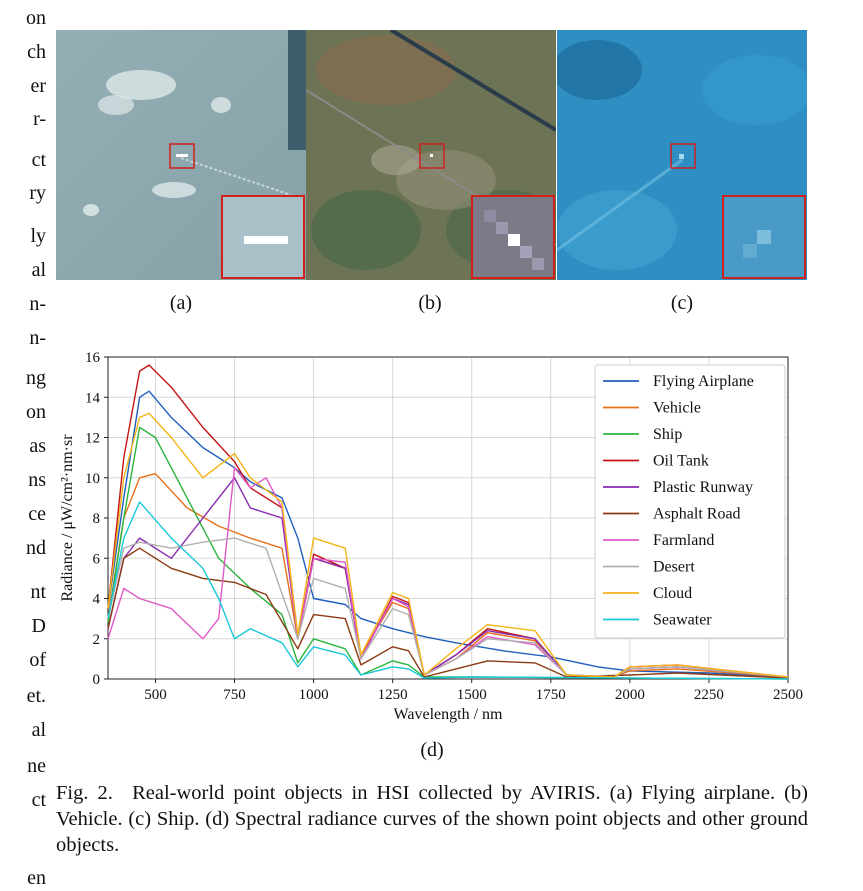 Image resolution: width=863 pixels, height=891 pixels. What do you see at coordinates (38, 236) in the screenshot?
I see `fragment: ly` at bounding box center [38, 236].